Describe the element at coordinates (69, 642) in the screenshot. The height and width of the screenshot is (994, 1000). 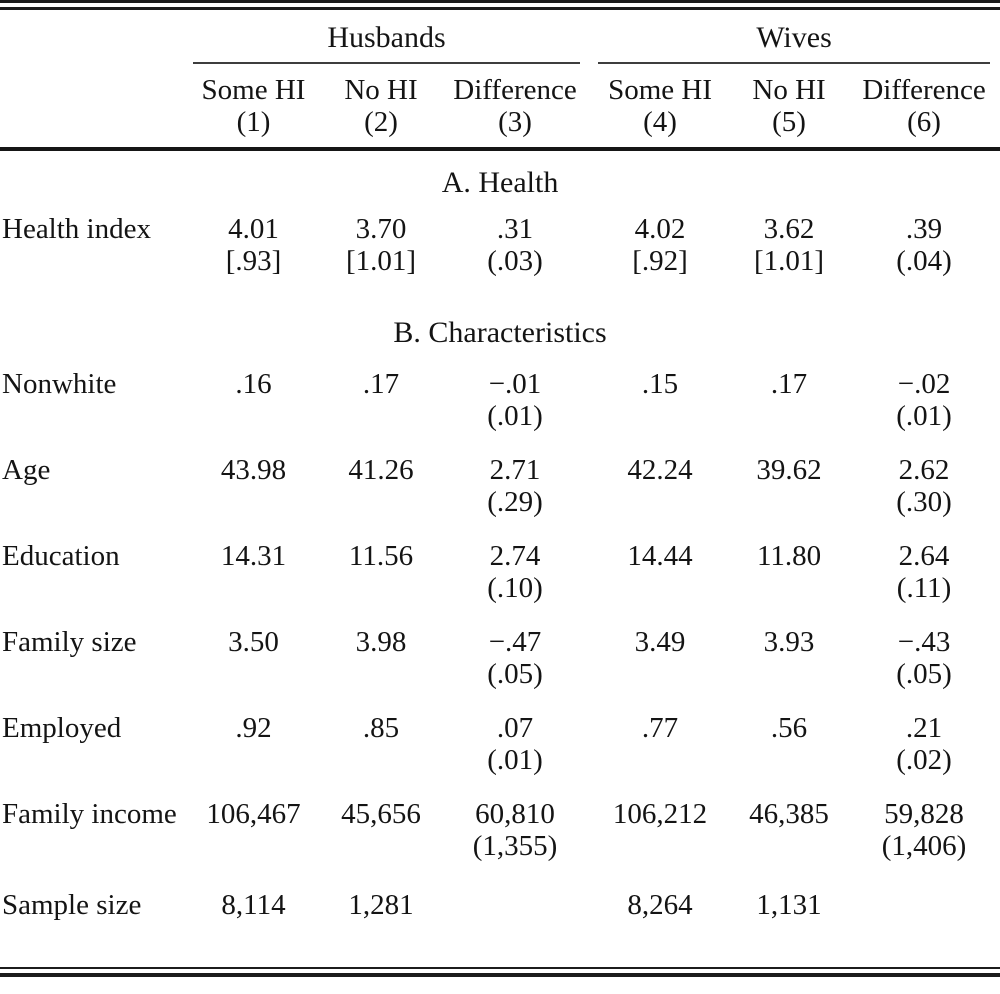
I see `row-label: Family size` at that location.